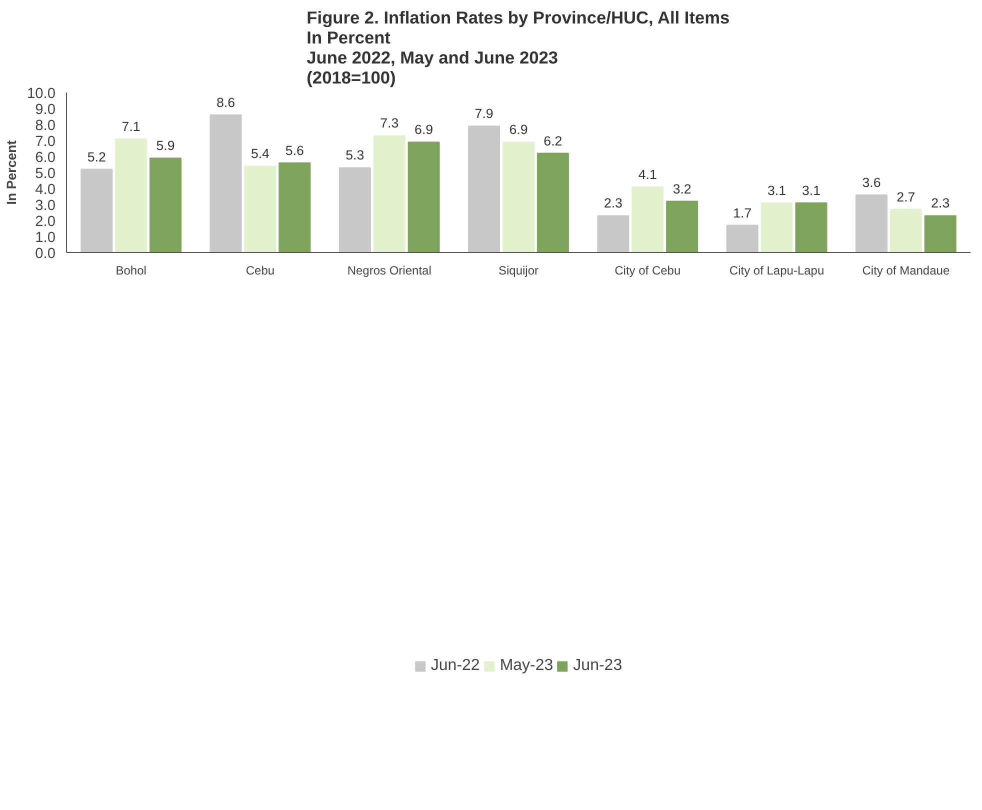  Describe the element at coordinates (260, 271) in the screenshot. I see `x-tick-label: Cebu` at that location.